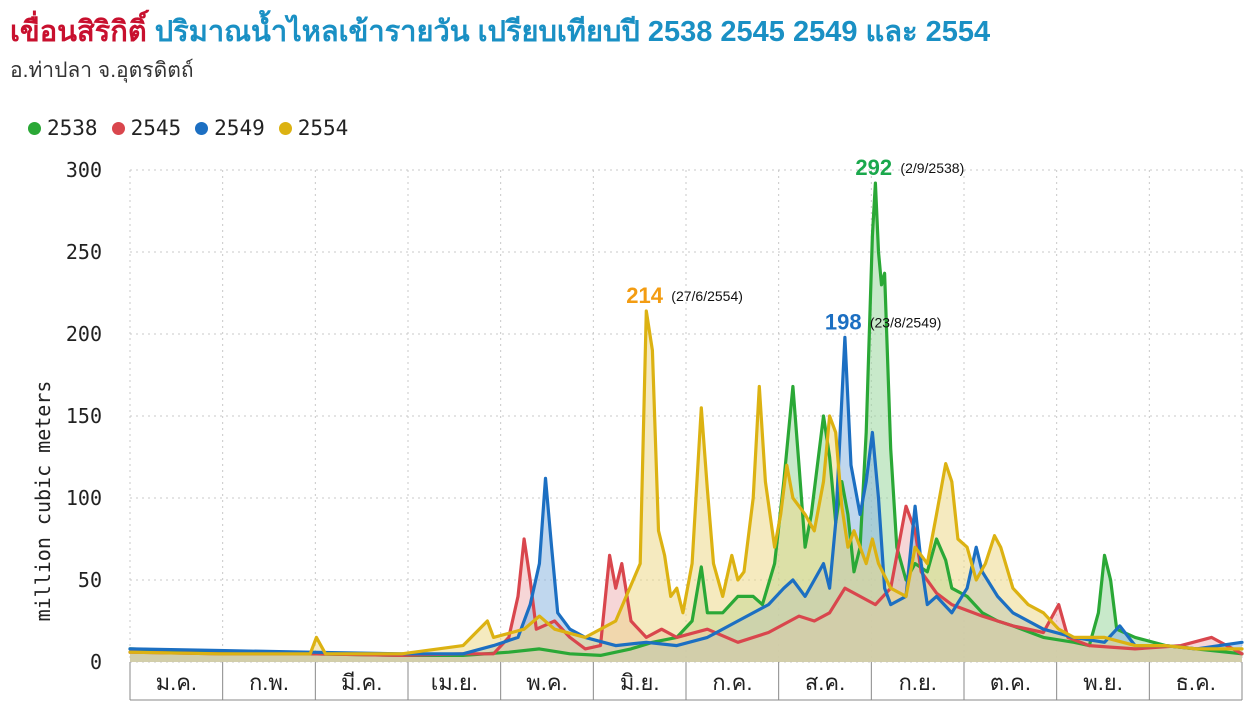  Describe the element at coordinates (84, 170) in the screenshot. I see `y-tick-label: 300` at that location.